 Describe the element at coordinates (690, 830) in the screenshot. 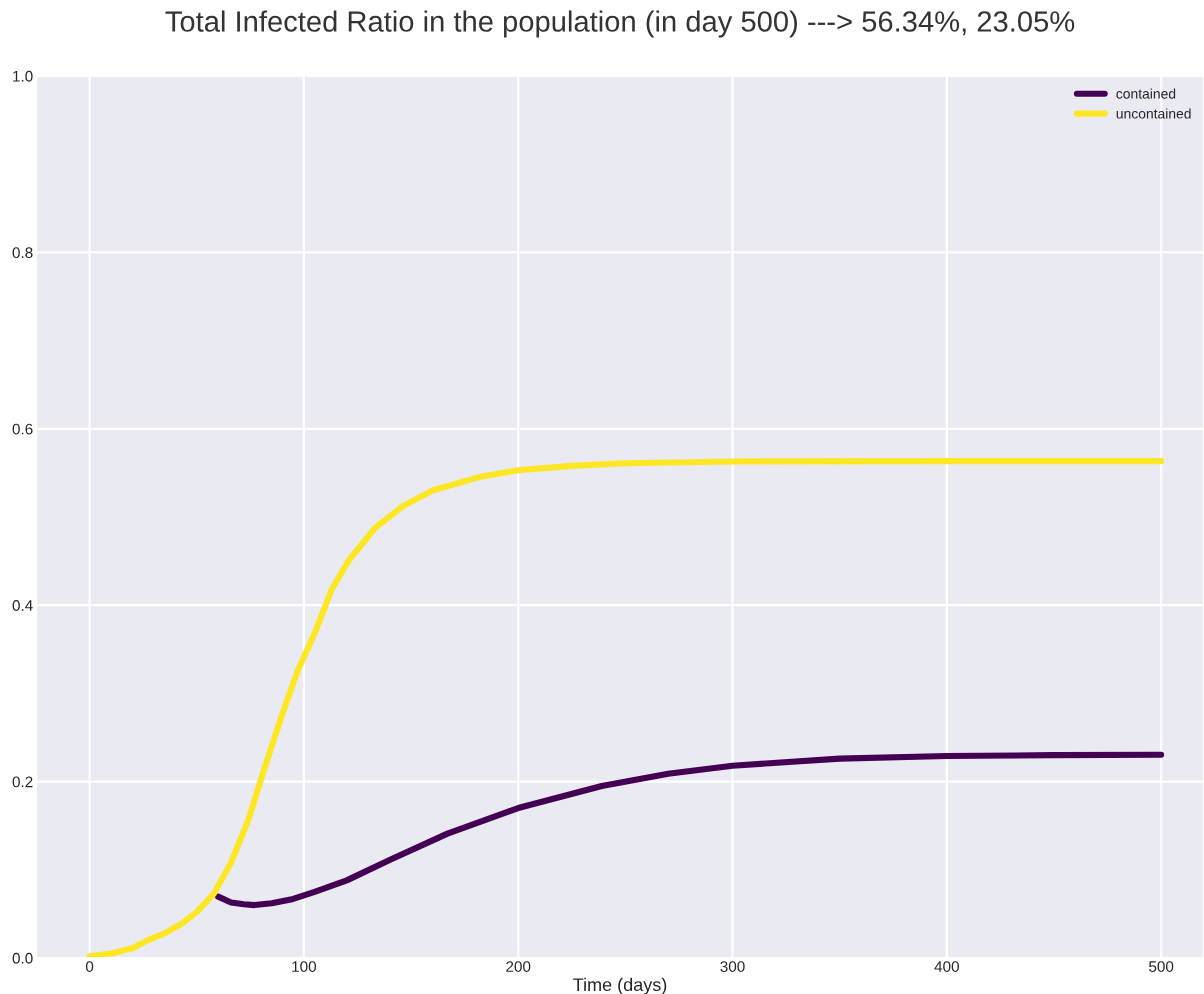

I see `line-series` at that location.